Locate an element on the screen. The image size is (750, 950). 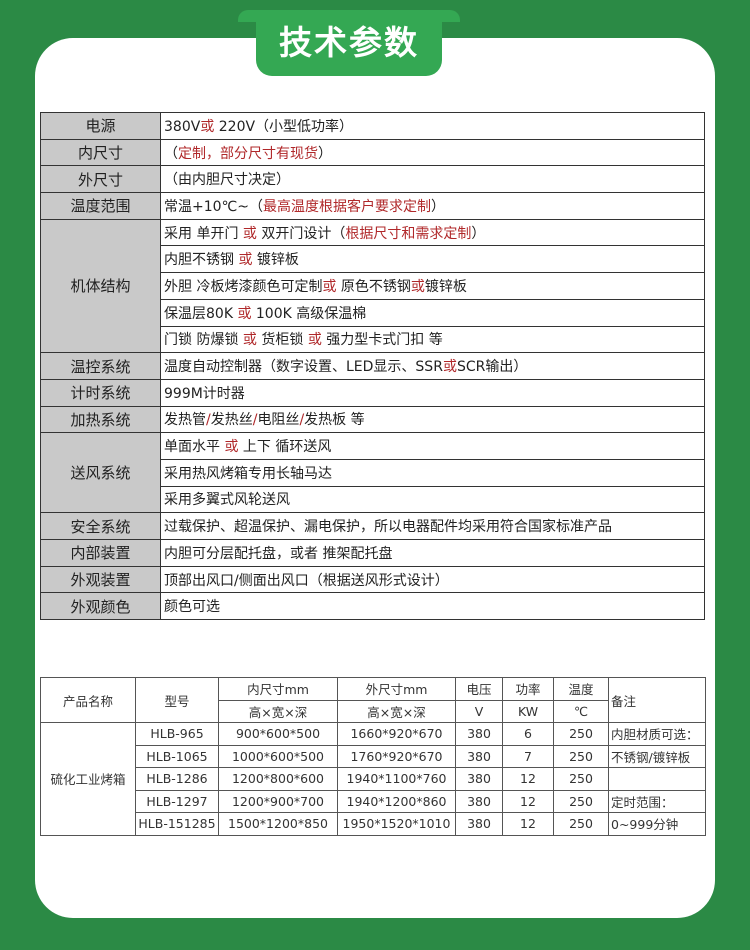
model-cell: HLB-1065 is located at coordinates (177, 756).